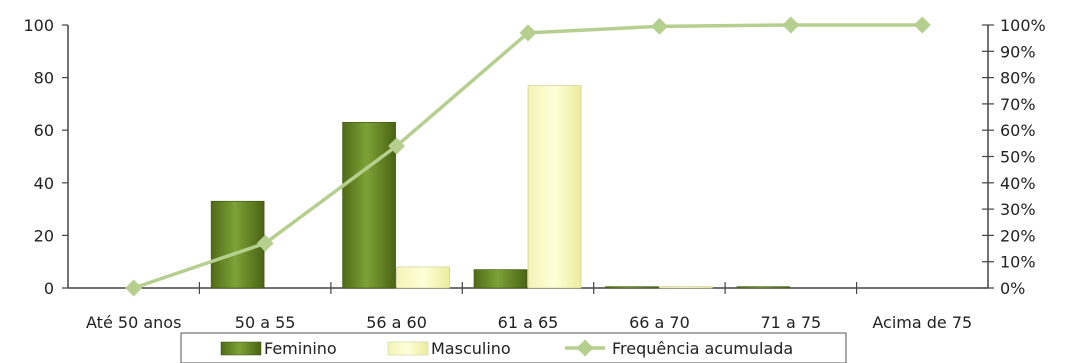 This screenshot has height=363, width=1066. Describe the element at coordinates (133, 322) in the screenshot. I see `x-tick-label: Até 50 anos` at that location.